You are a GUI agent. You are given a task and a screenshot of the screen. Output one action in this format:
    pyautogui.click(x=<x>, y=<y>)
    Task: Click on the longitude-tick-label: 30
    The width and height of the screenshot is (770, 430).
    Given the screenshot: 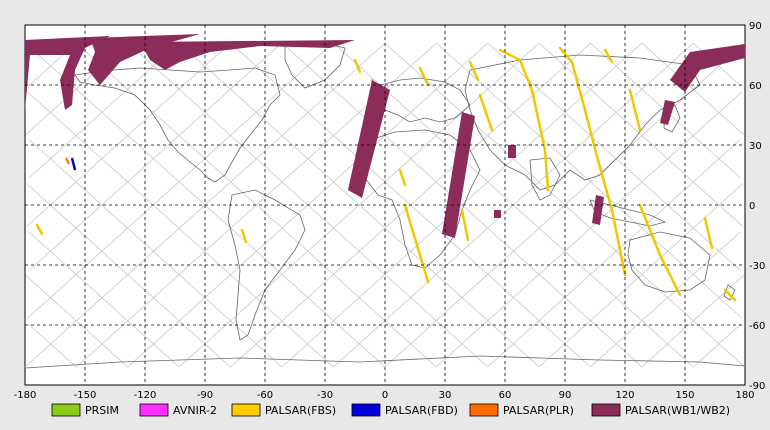 What is the action you would take?
    pyautogui.click(x=445, y=395)
    